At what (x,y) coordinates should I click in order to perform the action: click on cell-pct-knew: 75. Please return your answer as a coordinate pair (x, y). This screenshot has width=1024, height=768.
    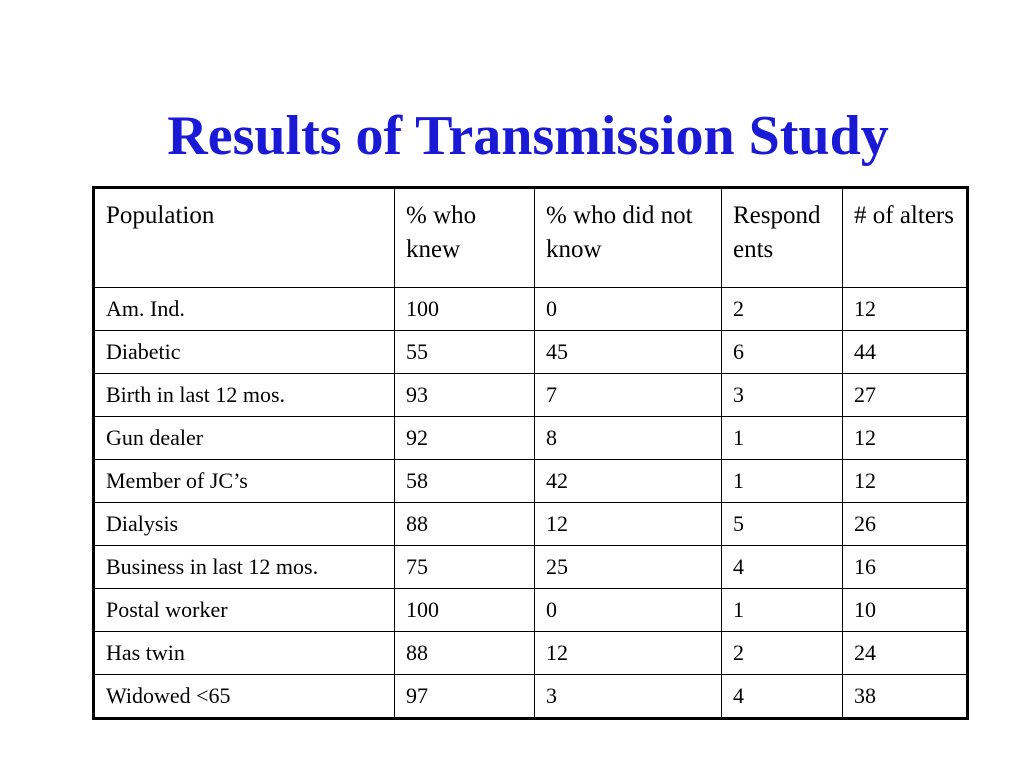
    Looking at the image, I should click on (464, 567).